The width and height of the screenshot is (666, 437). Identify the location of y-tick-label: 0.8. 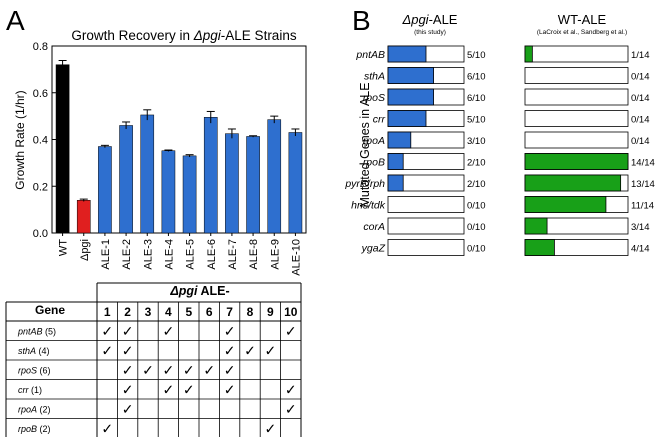
(40, 47).